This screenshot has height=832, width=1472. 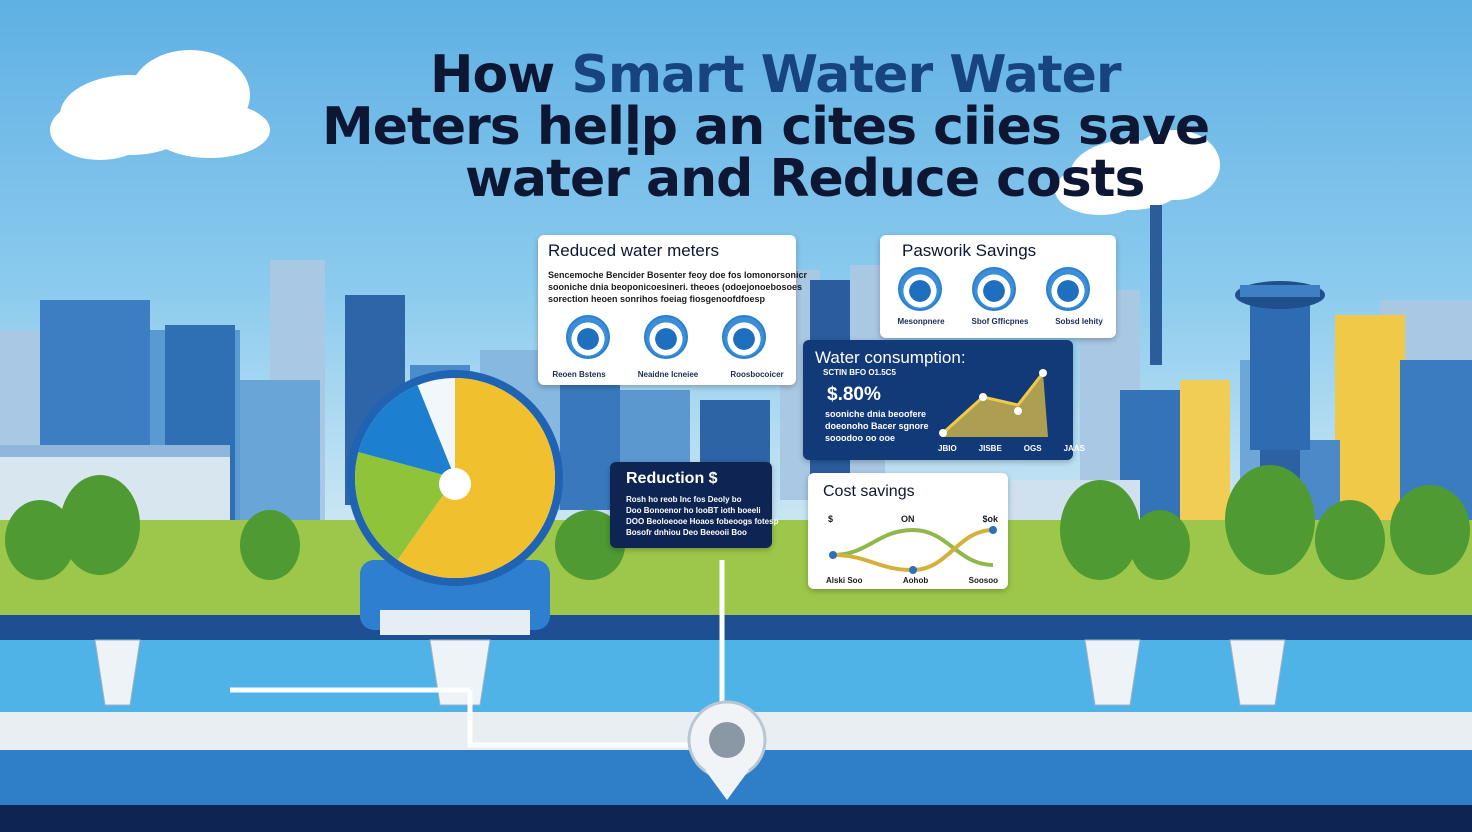 I want to click on cloud-left, so click(x=160, y=105).